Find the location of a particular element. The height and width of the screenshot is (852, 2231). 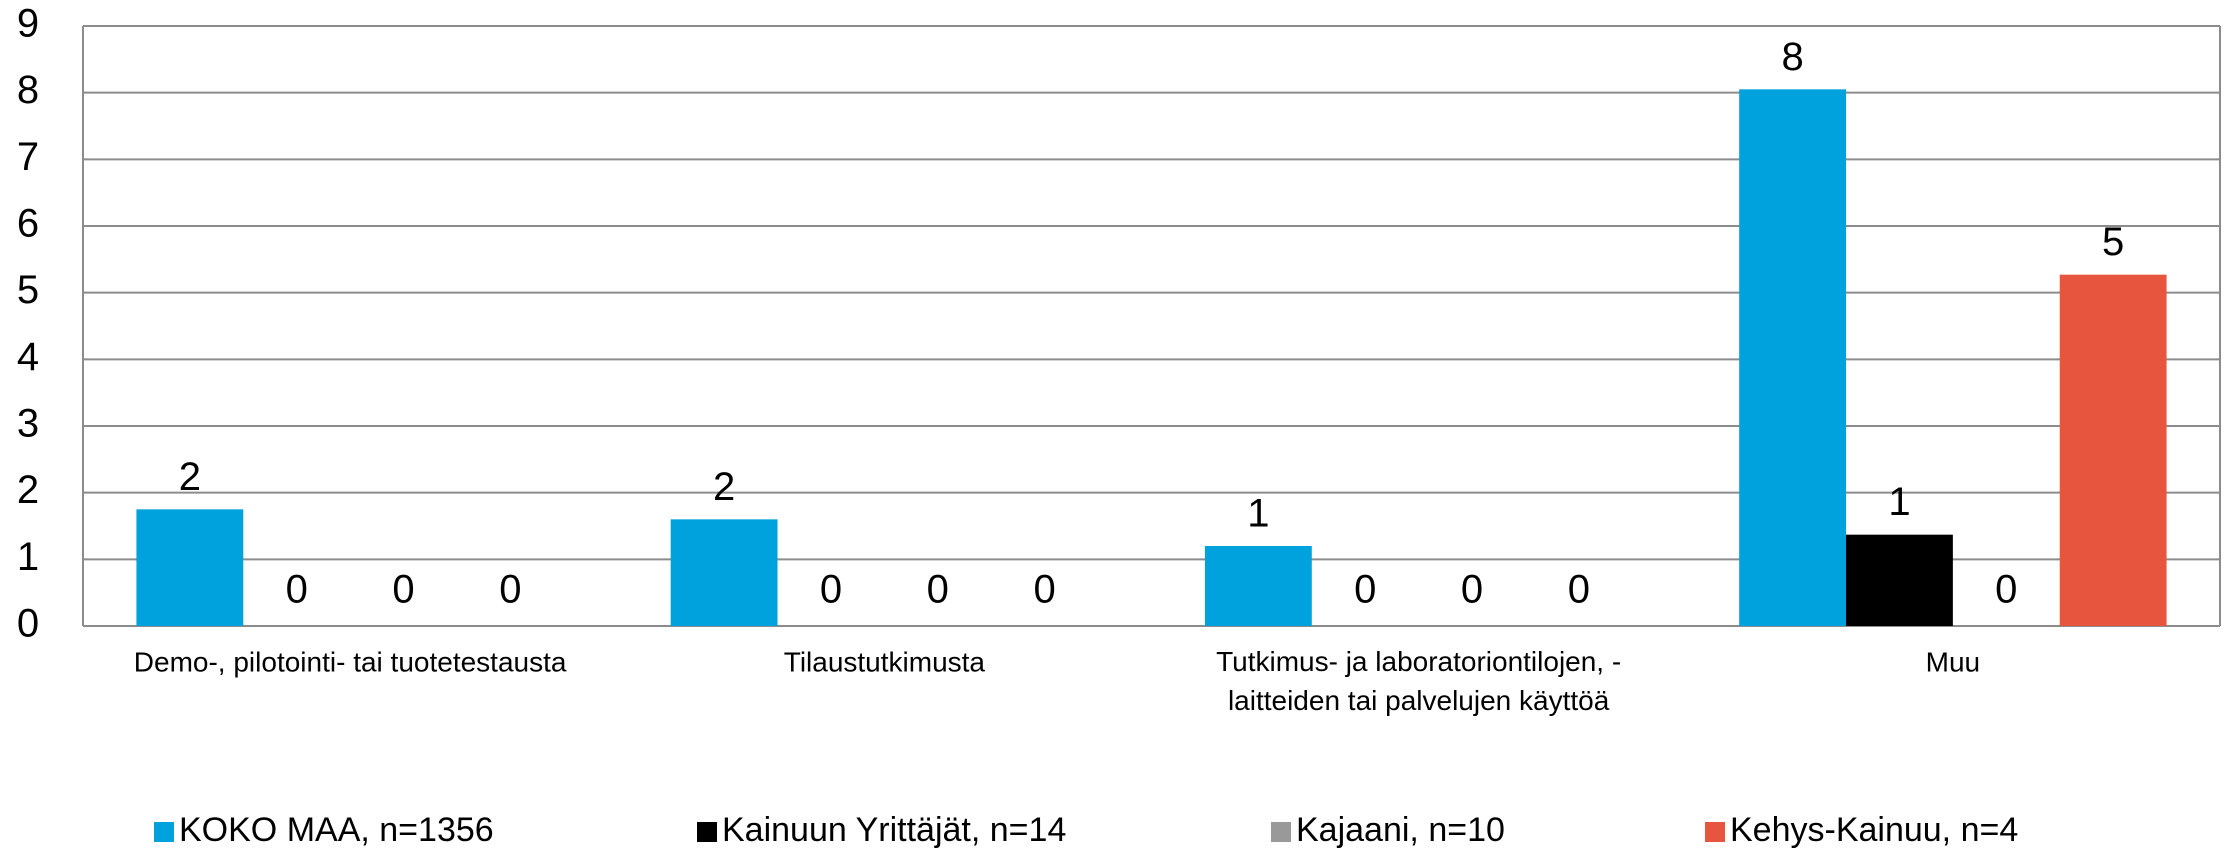

y-tick-label: 9 is located at coordinates (28, 24).